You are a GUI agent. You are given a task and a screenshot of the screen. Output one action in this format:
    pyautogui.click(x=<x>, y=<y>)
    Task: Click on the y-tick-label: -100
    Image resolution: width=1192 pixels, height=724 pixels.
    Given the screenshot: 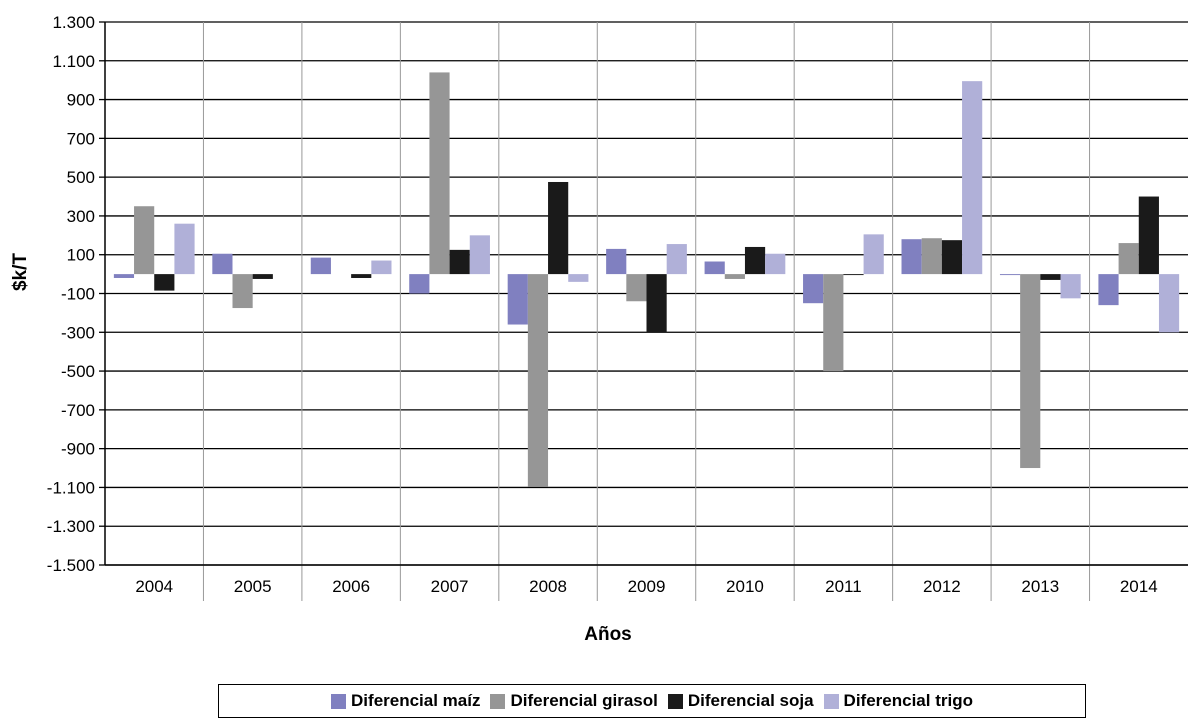 What is the action you would take?
    pyautogui.click(x=78, y=294)
    